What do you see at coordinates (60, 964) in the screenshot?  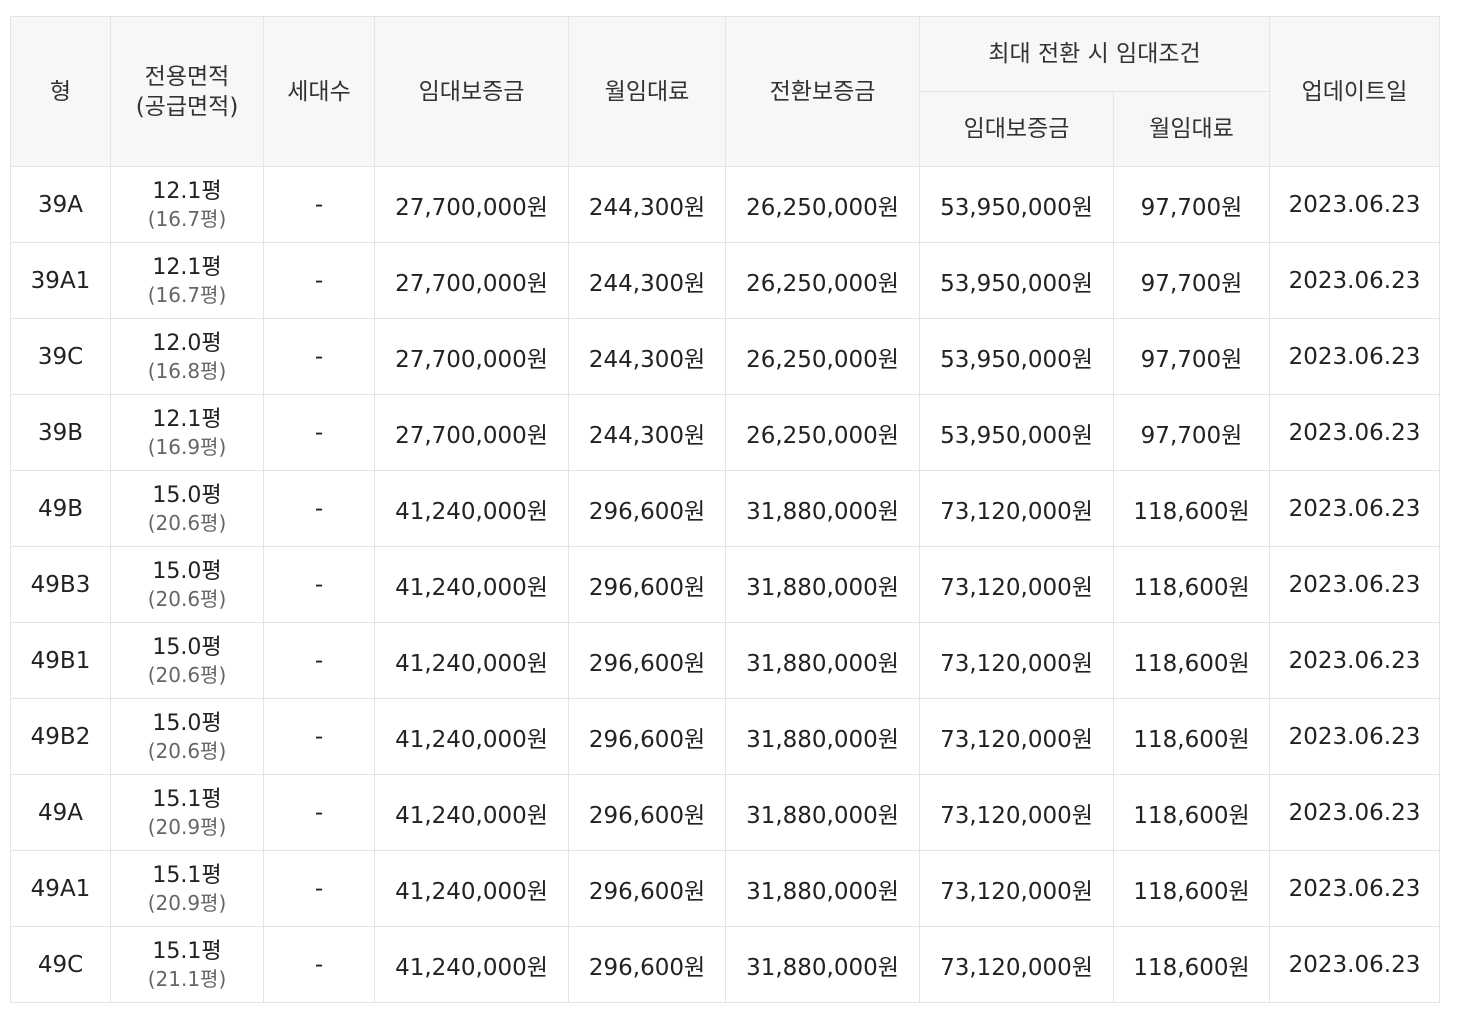 I see `cell-type: 49C` at bounding box center [60, 964].